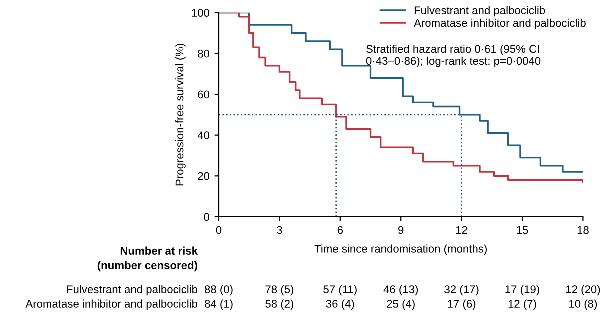 The width and height of the screenshot is (600, 321). Describe the element at coordinates (218, 305) in the screenshot. I see `text: 84 (1)` at that location.